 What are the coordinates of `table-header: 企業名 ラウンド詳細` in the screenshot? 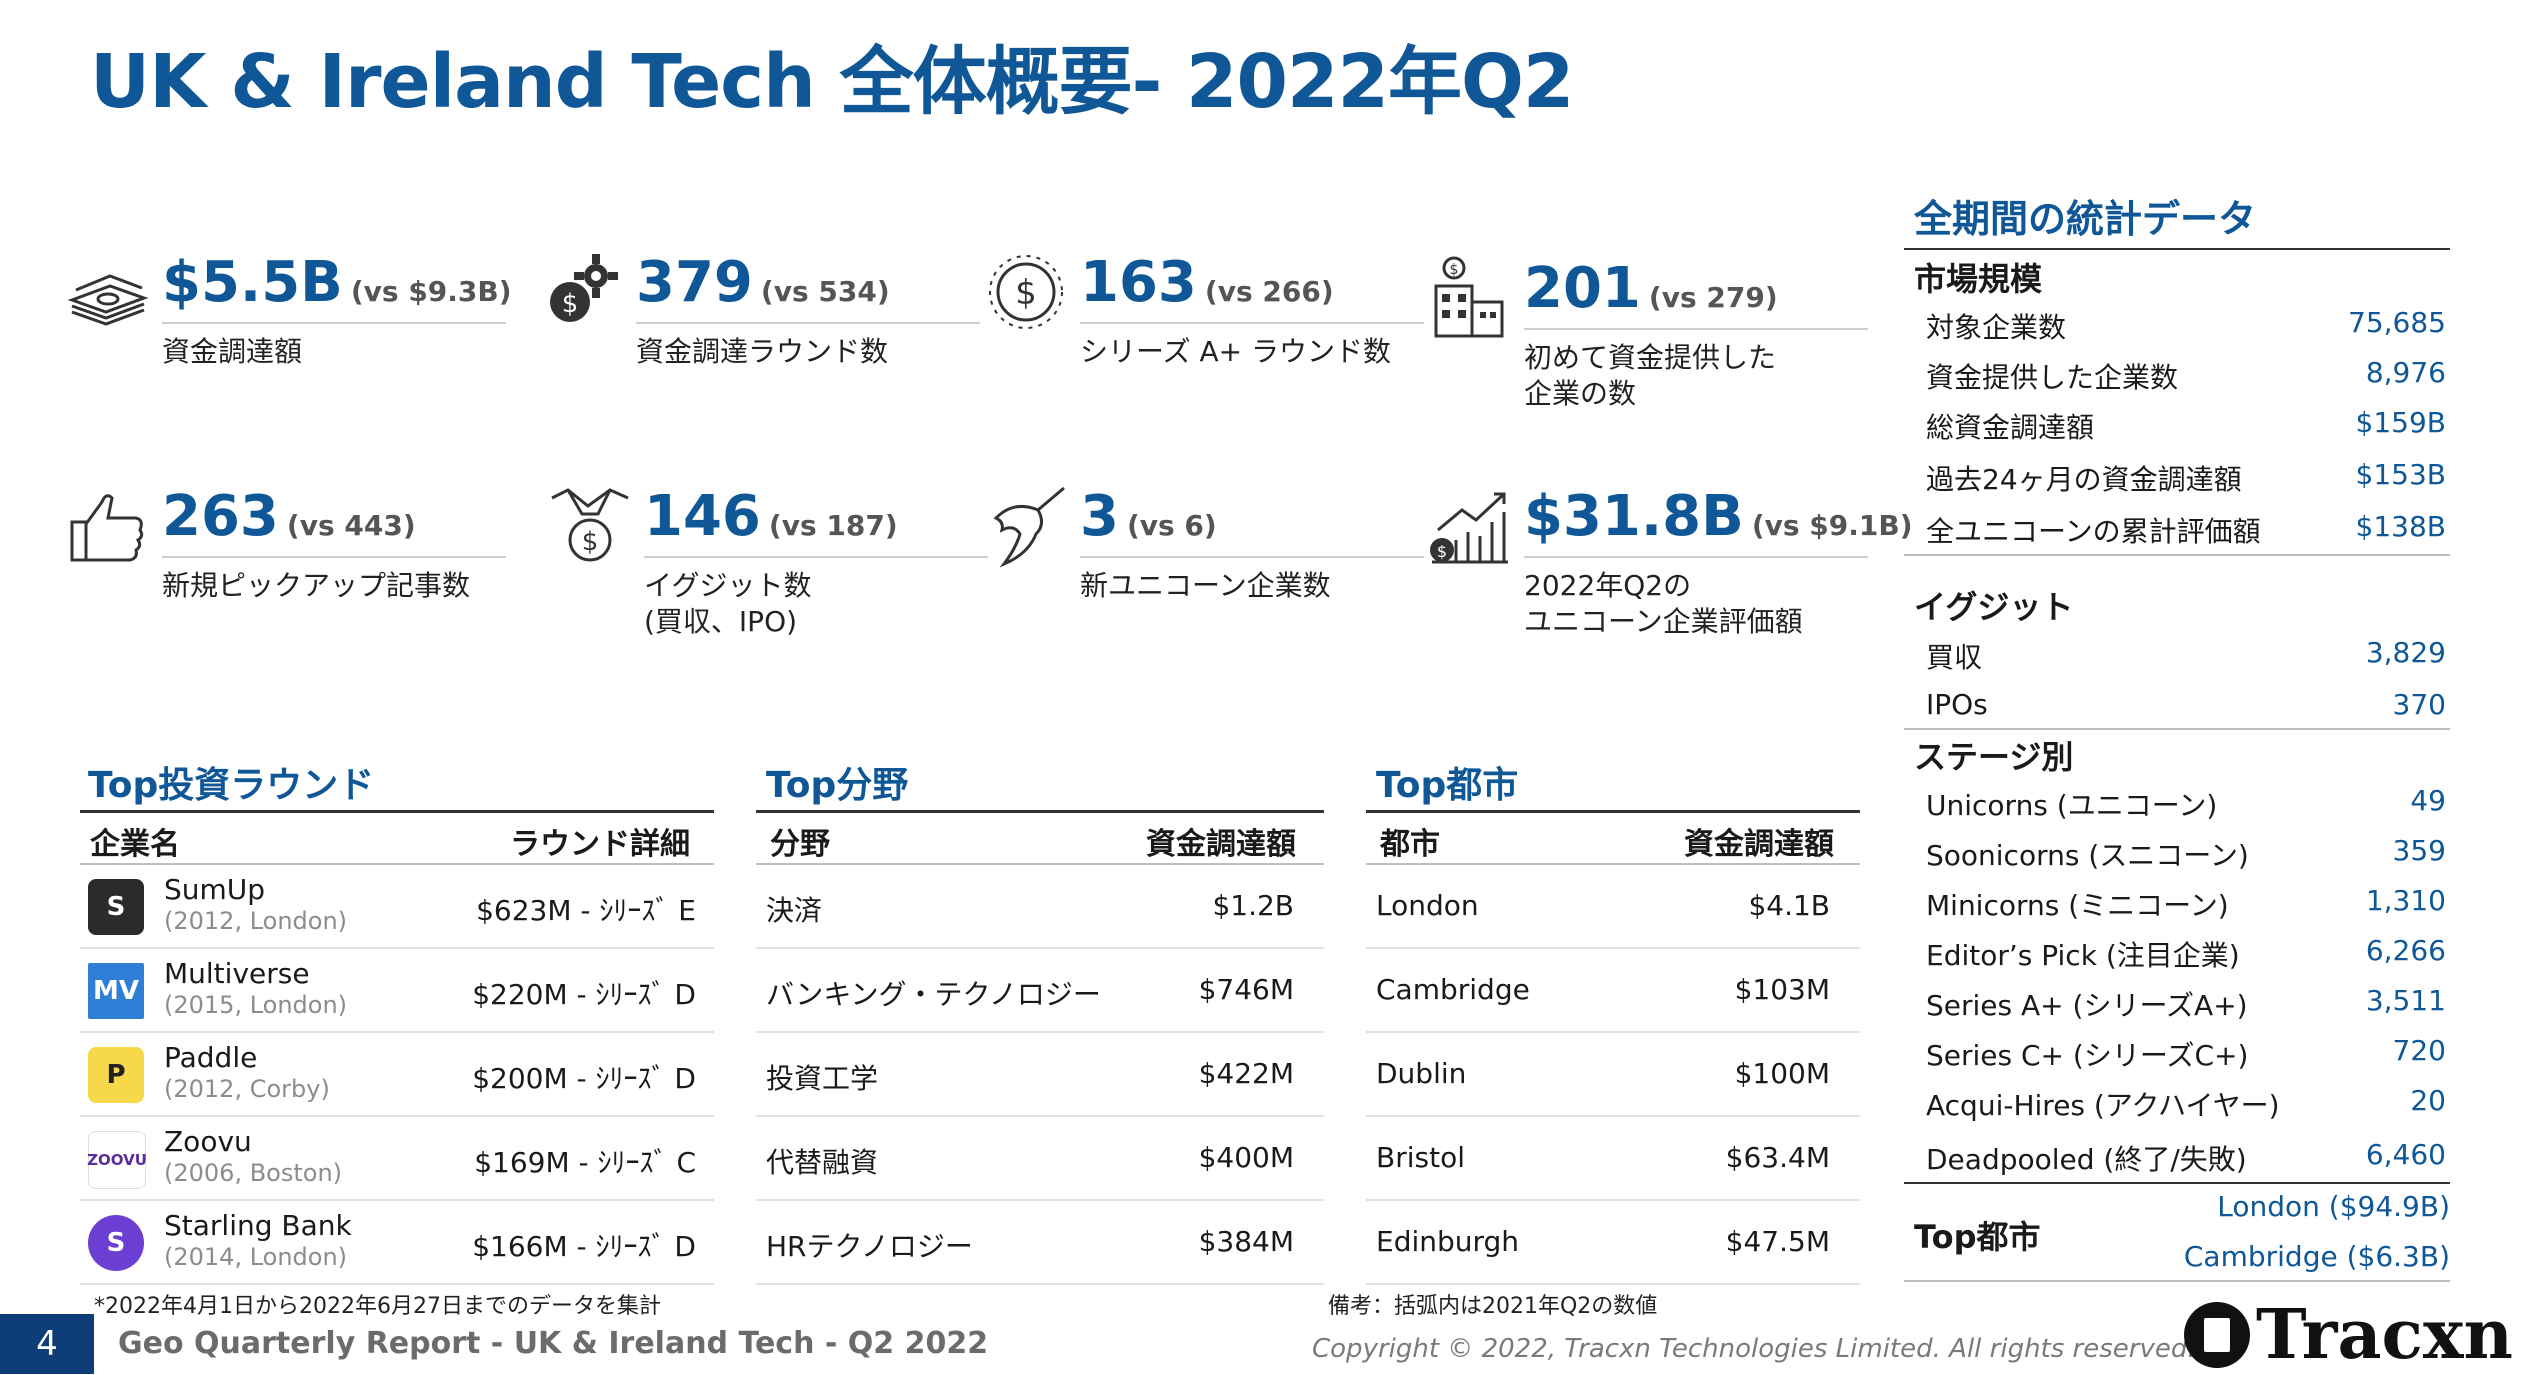 It's located at (397, 837).